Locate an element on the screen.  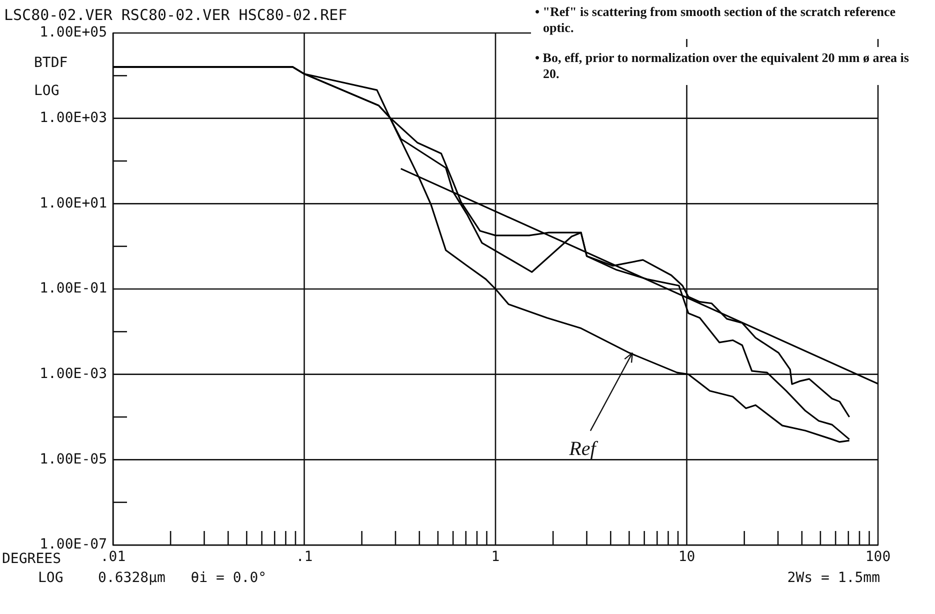
text: 2Ws = 1.5mm is located at coordinates (833, 578).